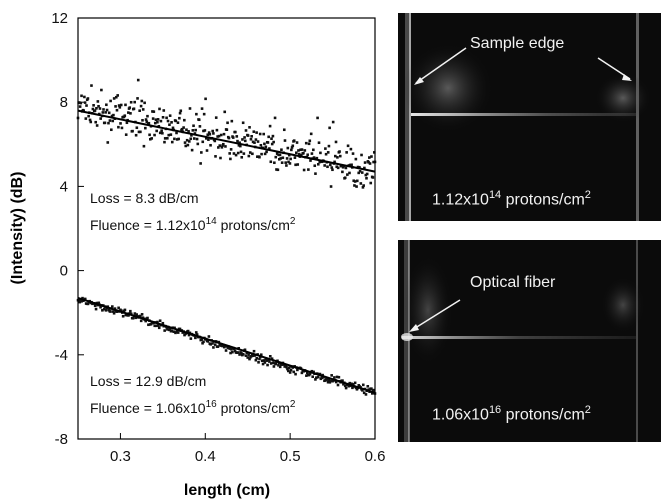 Image resolution: width=661 pixels, height=504 pixels. Describe the element at coordinates (587, 195) in the screenshot. I see `fluence-label-top-unit-exp: 2` at that location.